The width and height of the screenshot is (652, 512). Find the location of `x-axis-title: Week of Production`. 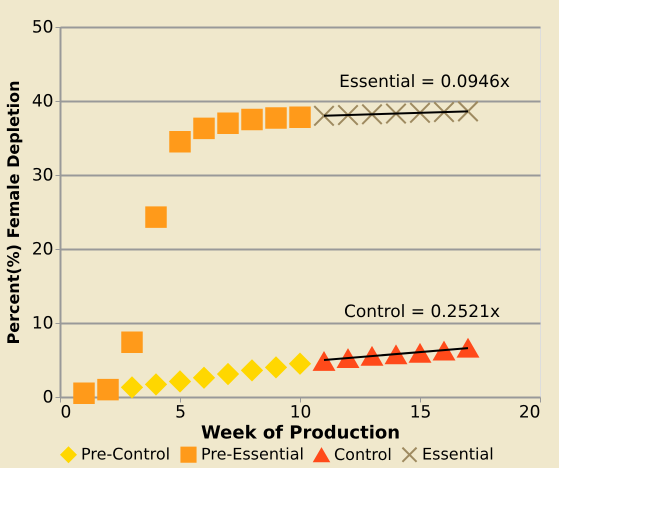

x-axis-title: Week of Production is located at coordinates (300, 433).